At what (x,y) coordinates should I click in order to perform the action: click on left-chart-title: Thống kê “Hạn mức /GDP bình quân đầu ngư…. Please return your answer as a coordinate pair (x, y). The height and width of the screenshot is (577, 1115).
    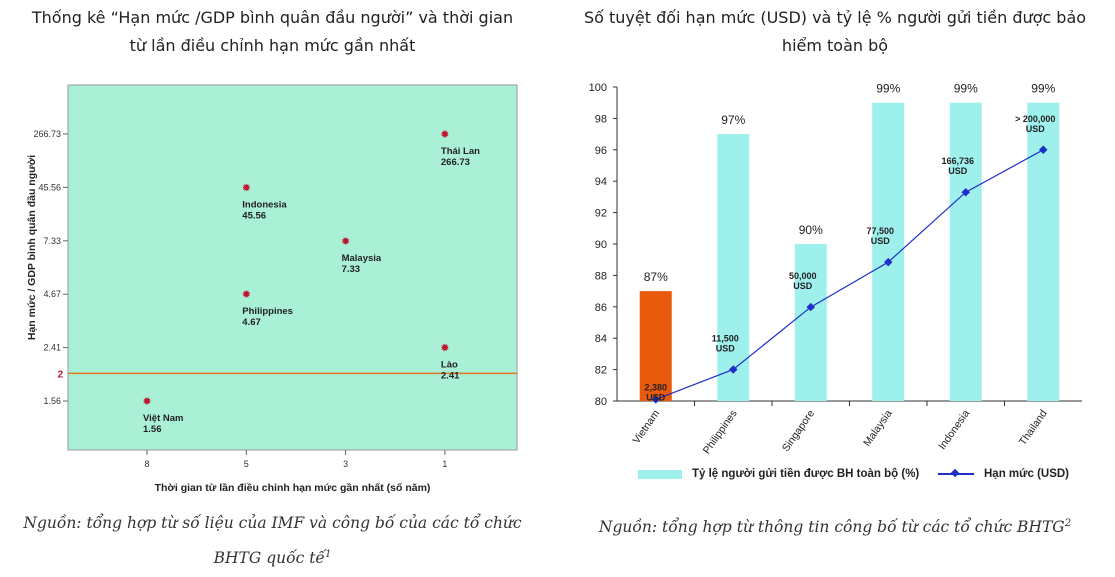
    Looking at the image, I should click on (272, 32).